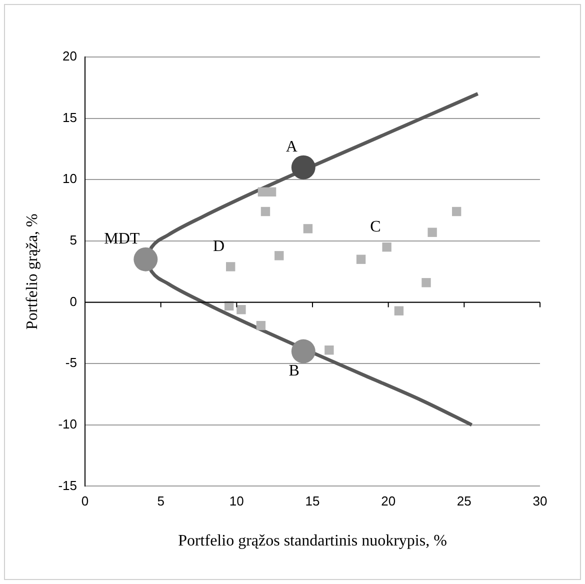 This screenshot has height=584, width=585. What do you see at coordinates (73, 301) in the screenshot?
I see `y-tick-label: 0` at bounding box center [73, 301].